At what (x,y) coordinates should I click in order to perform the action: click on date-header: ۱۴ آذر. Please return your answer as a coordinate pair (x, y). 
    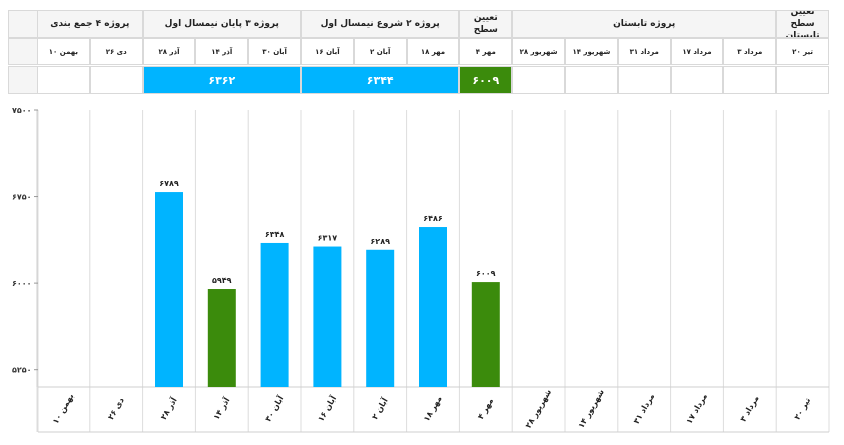
    Looking at the image, I should click on (222, 51).